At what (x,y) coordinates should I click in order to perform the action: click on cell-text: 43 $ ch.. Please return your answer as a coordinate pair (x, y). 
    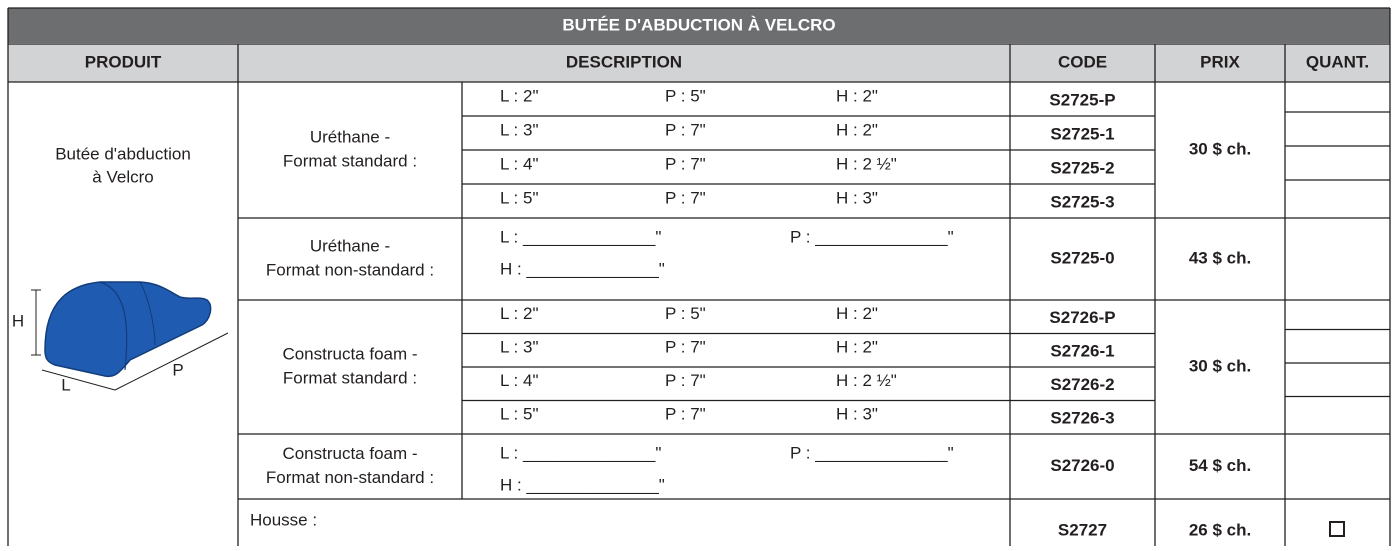
    Looking at the image, I should click on (1220, 257).